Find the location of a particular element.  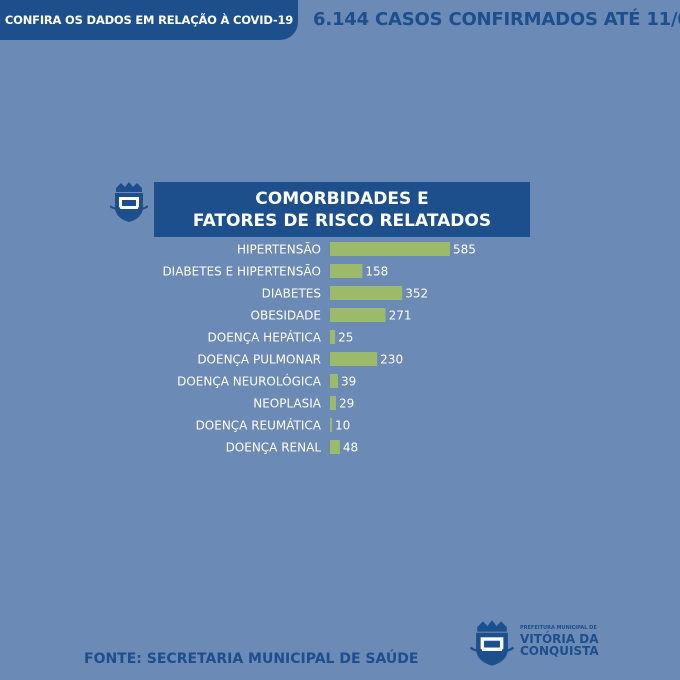

category-label: NEOPLASIA is located at coordinates (287, 404).